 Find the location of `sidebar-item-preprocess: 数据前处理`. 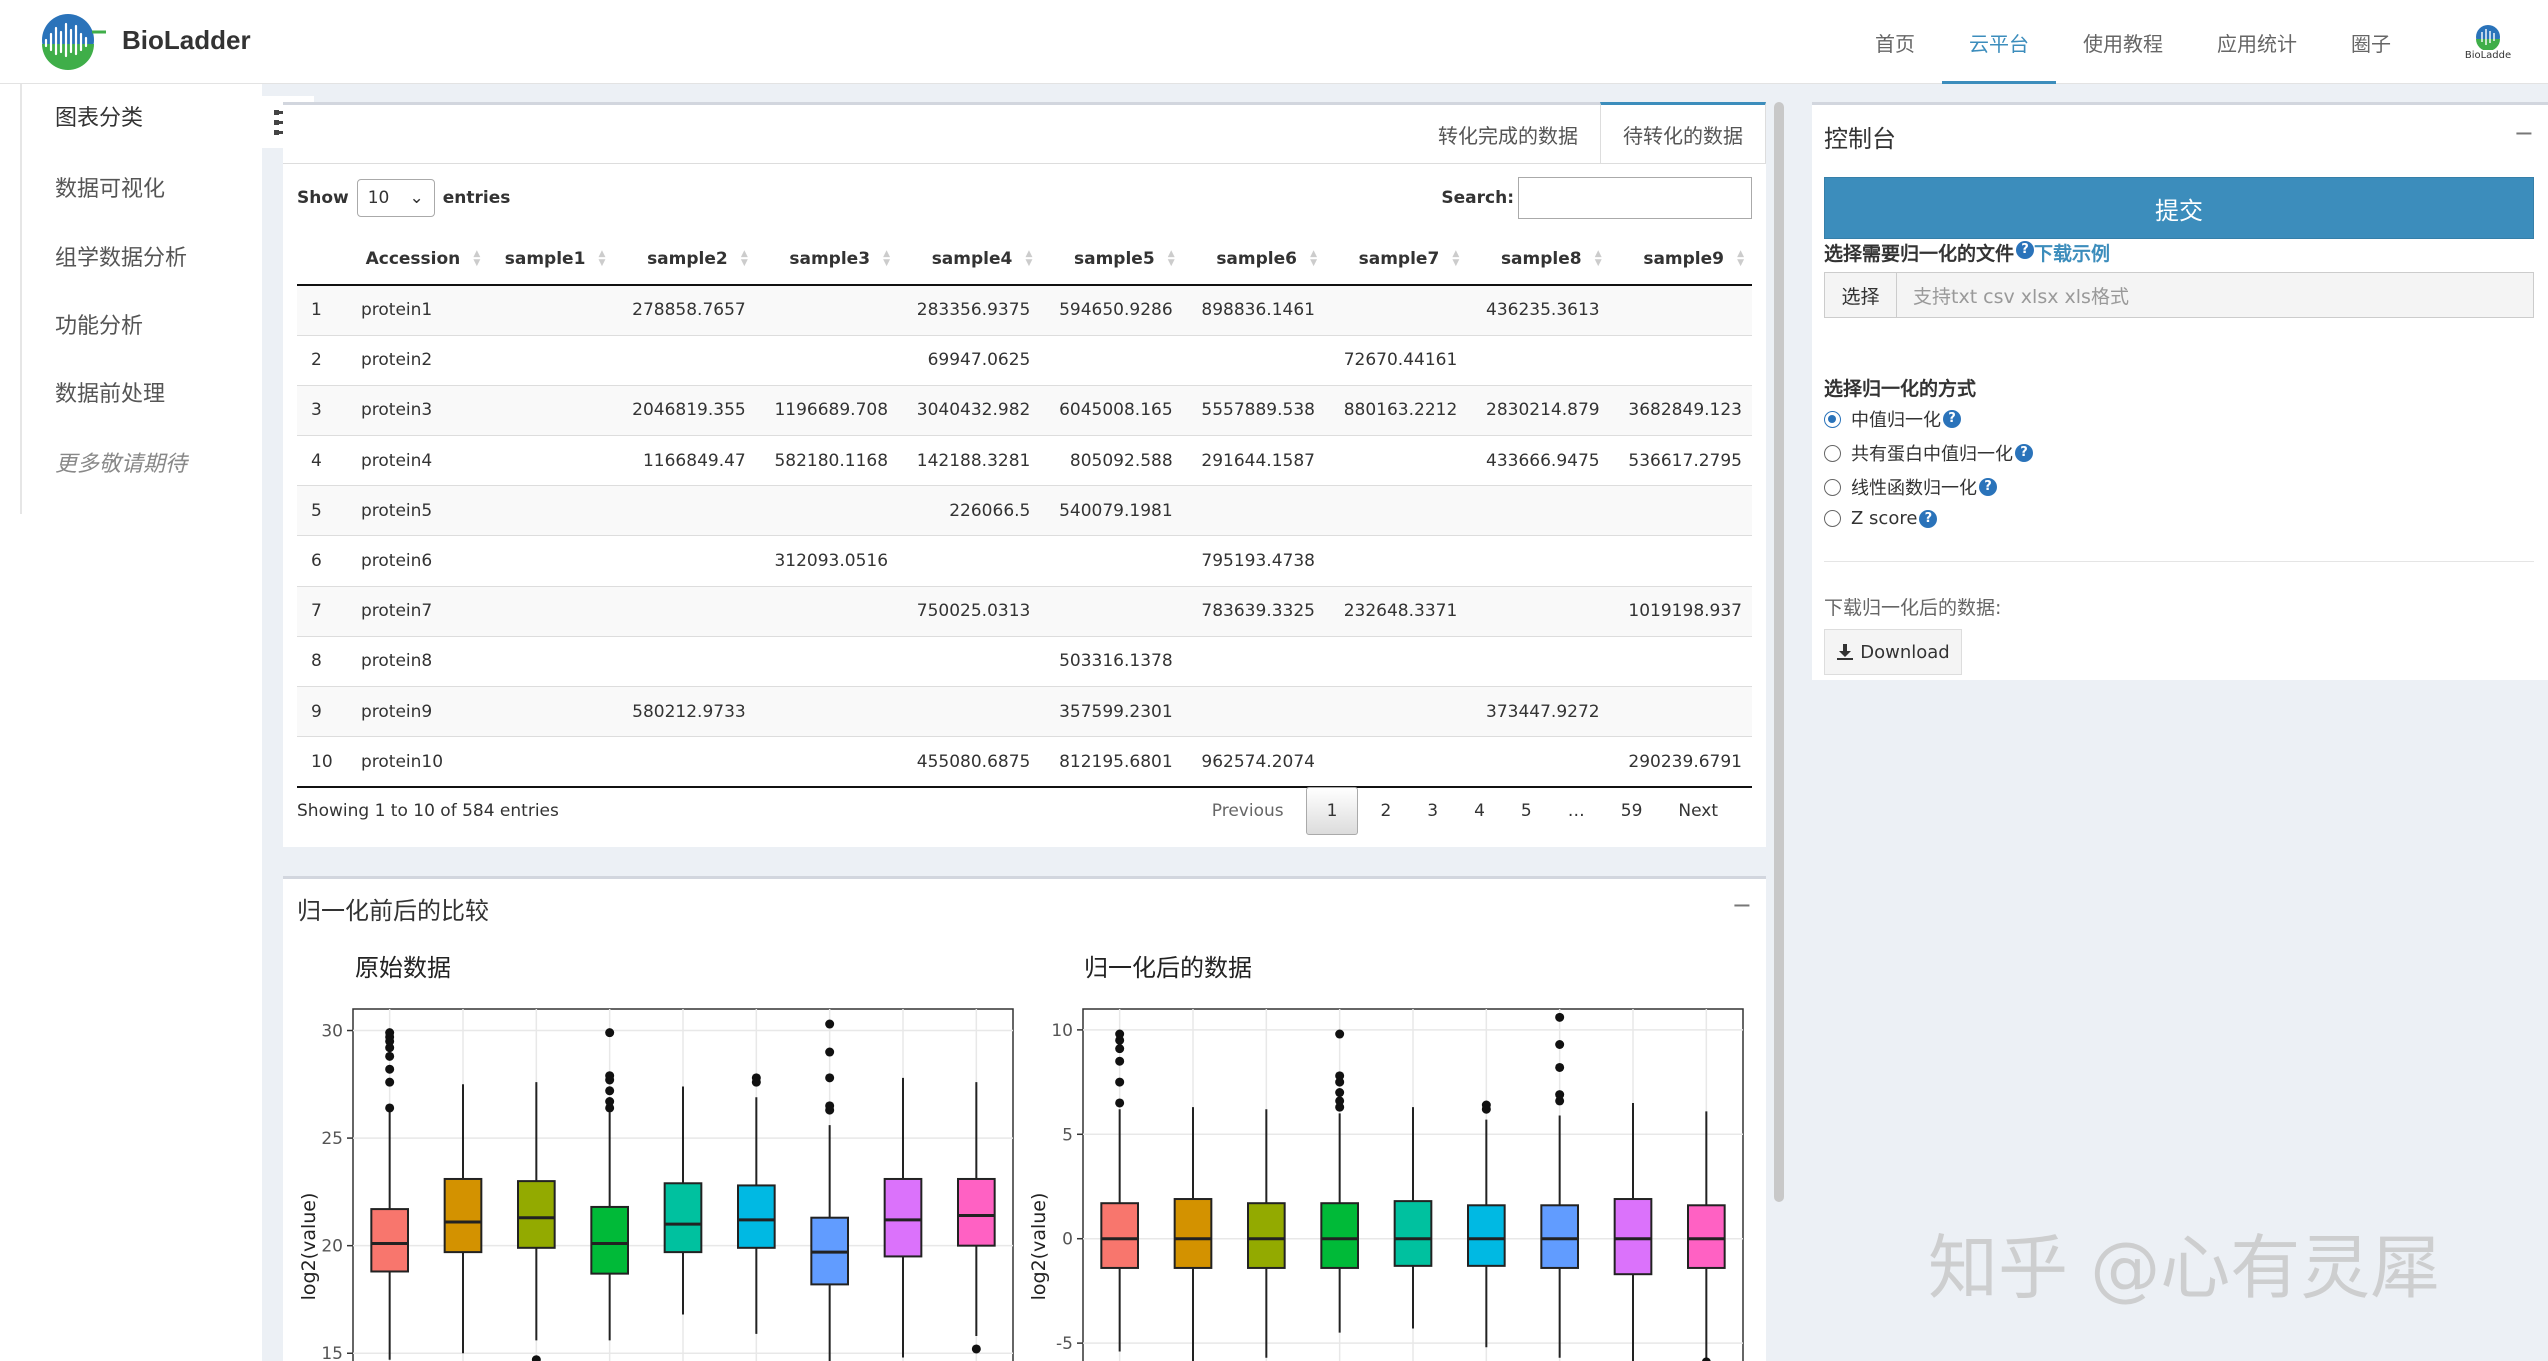

sidebar-item-preprocess: 数据前处理 is located at coordinates (110, 394).